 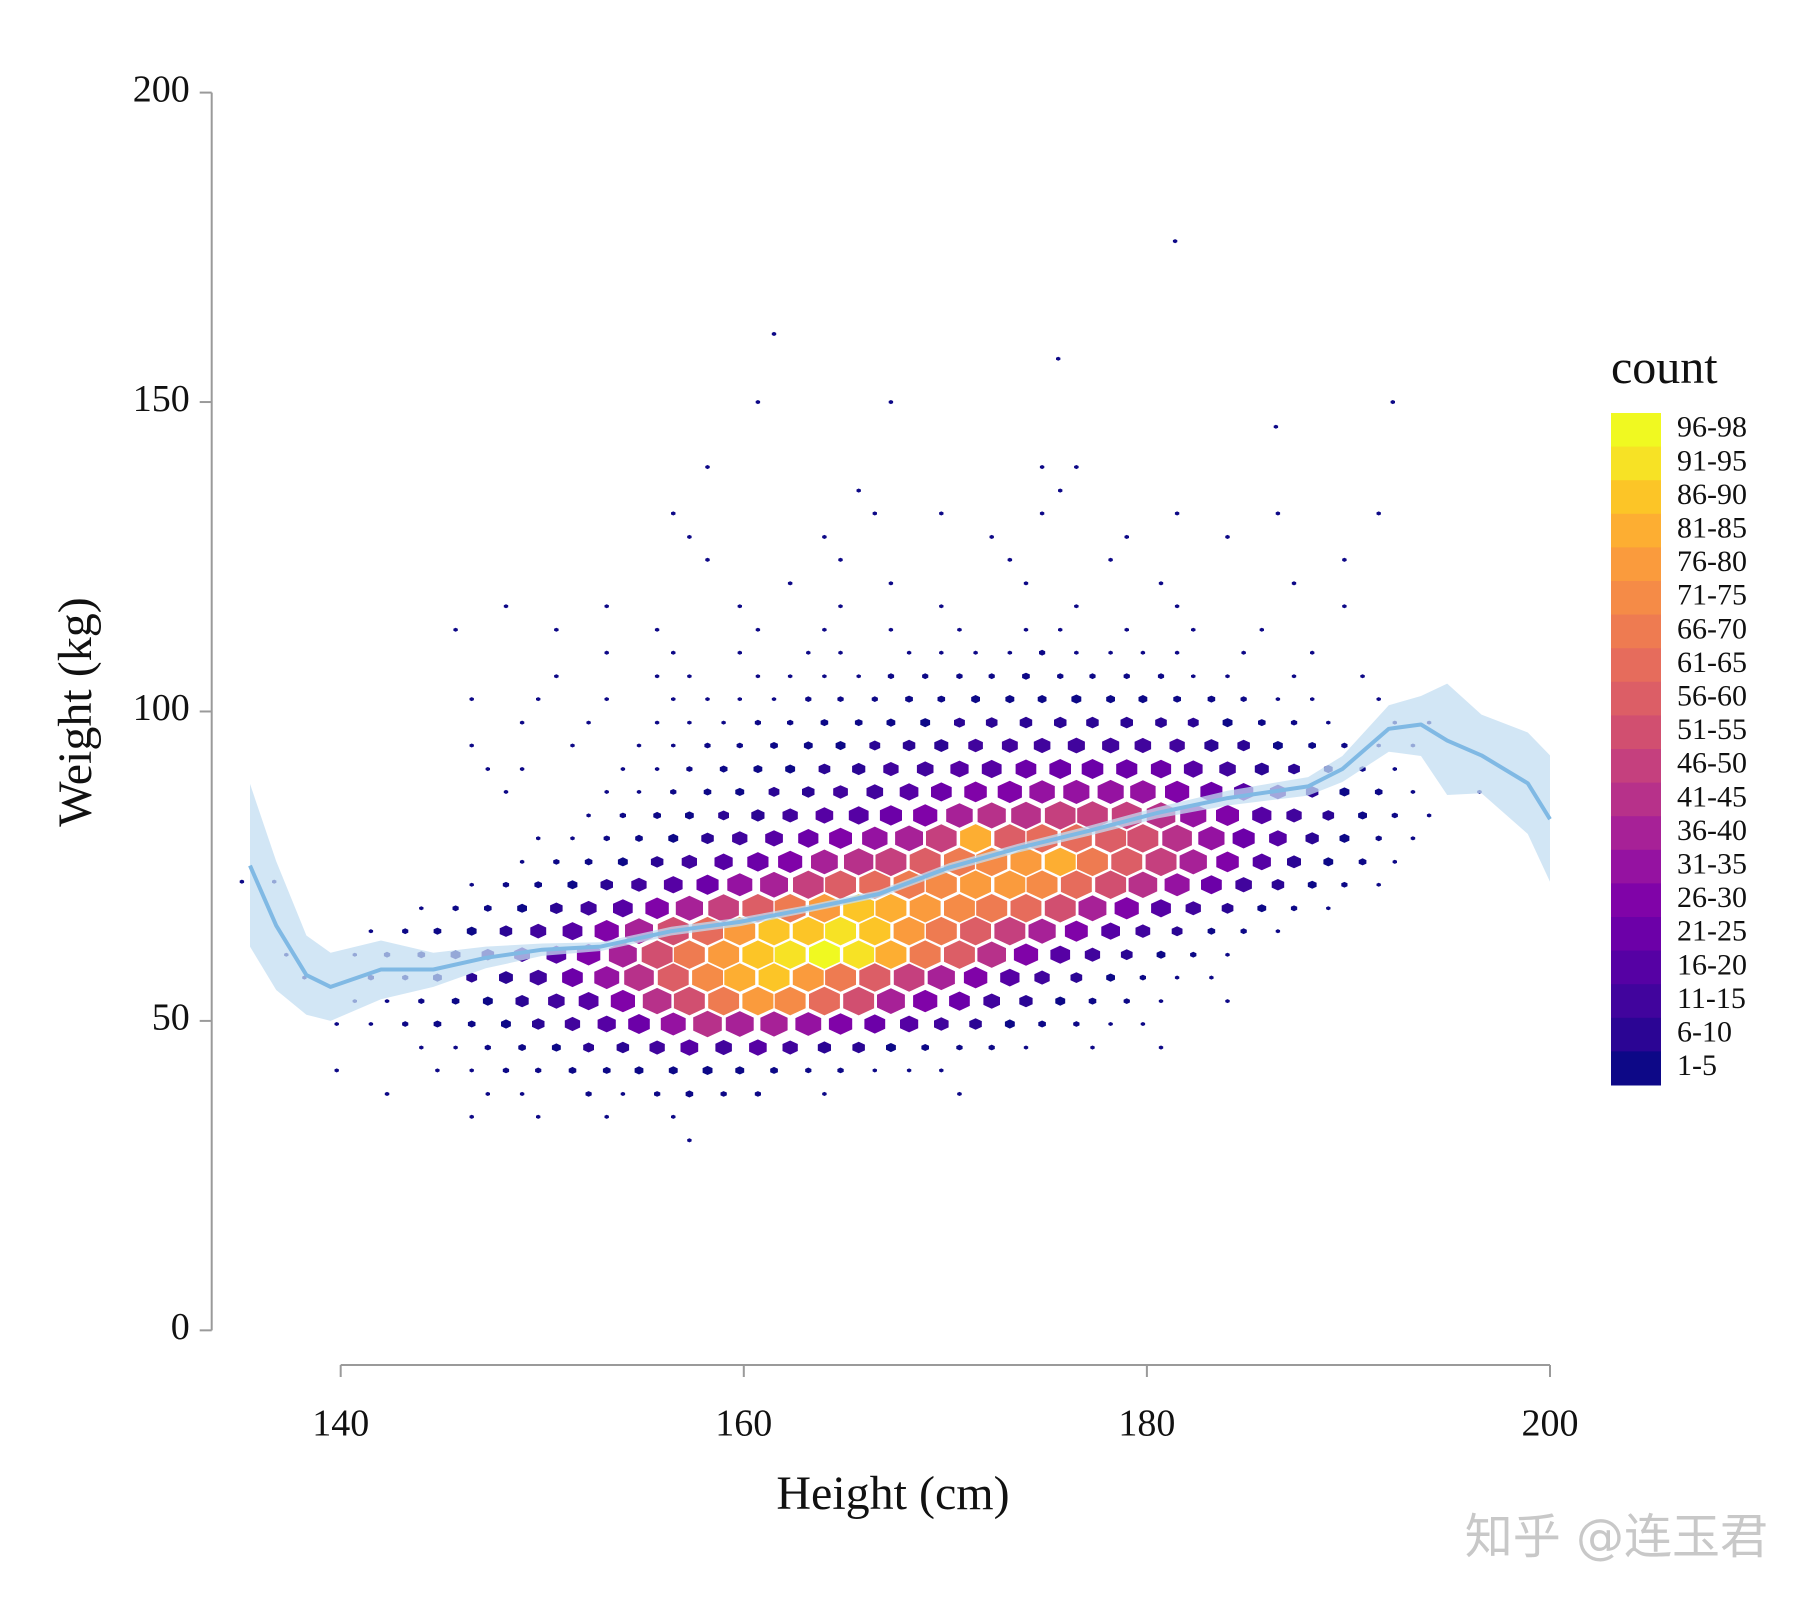 I want to click on y-tick-label: 50, so click(x=171, y=1018).